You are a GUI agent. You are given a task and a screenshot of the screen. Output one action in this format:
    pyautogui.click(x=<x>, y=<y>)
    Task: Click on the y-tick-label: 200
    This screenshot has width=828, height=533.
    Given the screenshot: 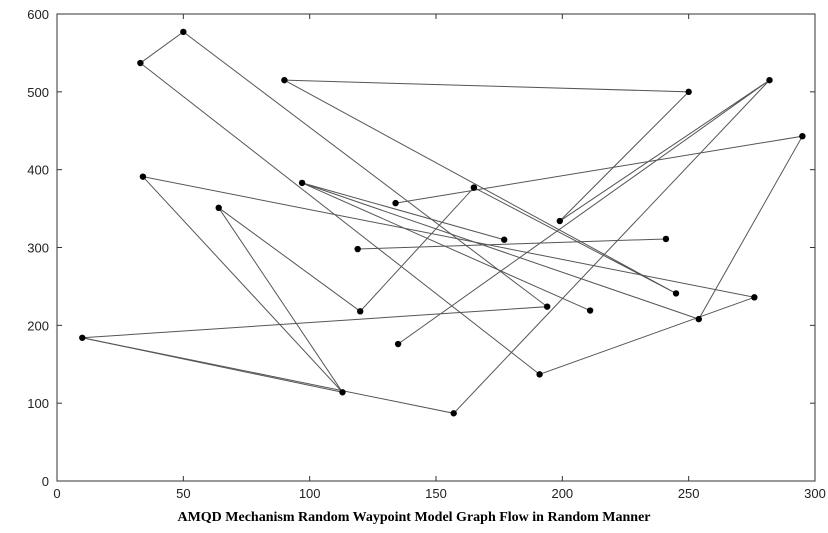 What is the action you would take?
    pyautogui.click(x=38, y=325)
    